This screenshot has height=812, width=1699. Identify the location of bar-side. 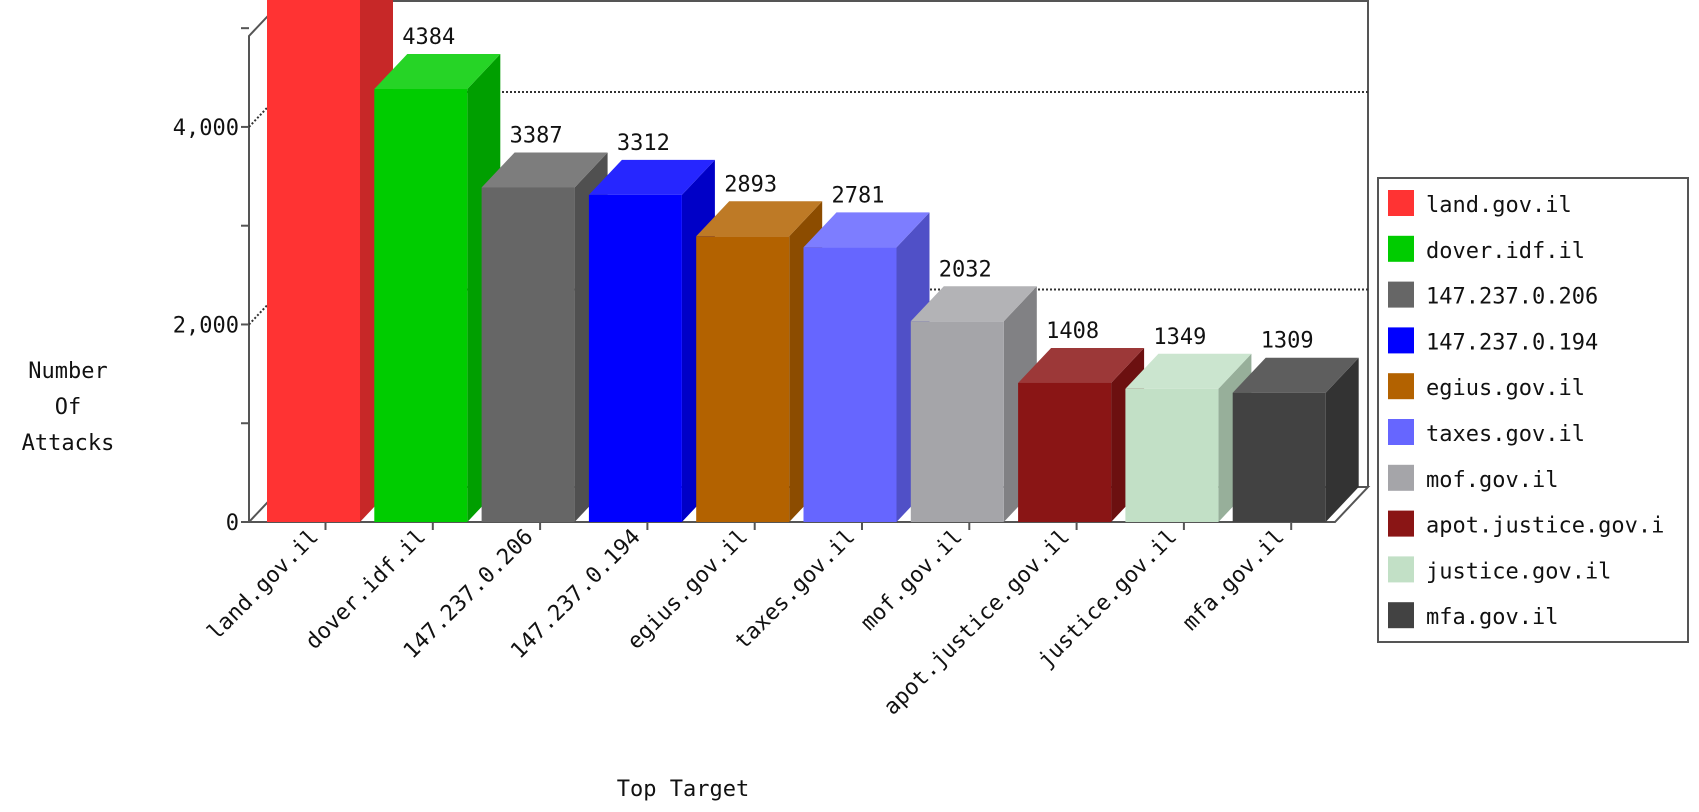
(1342, 439).